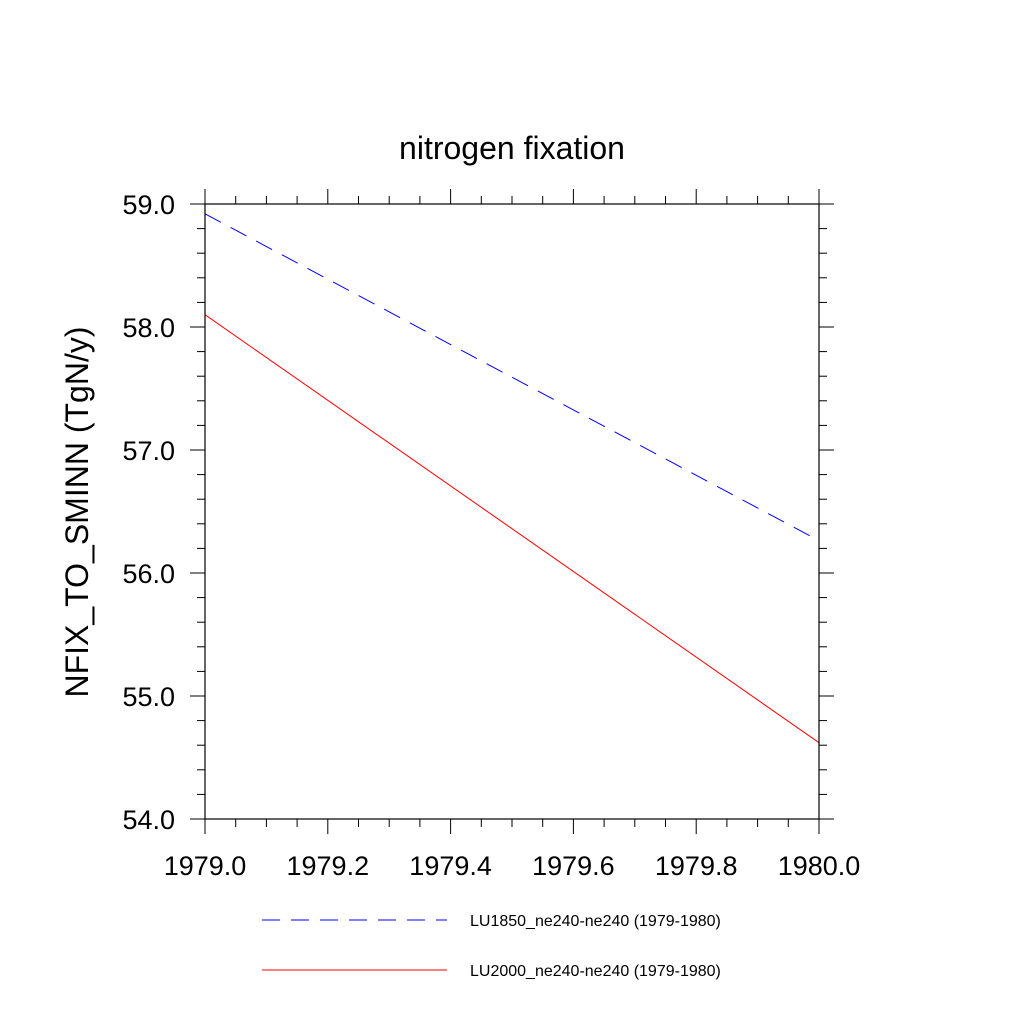 The image size is (1024, 1024). What do you see at coordinates (819, 866) in the screenshot?
I see `x-tick-label: 1980.0` at bounding box center [819, 866].